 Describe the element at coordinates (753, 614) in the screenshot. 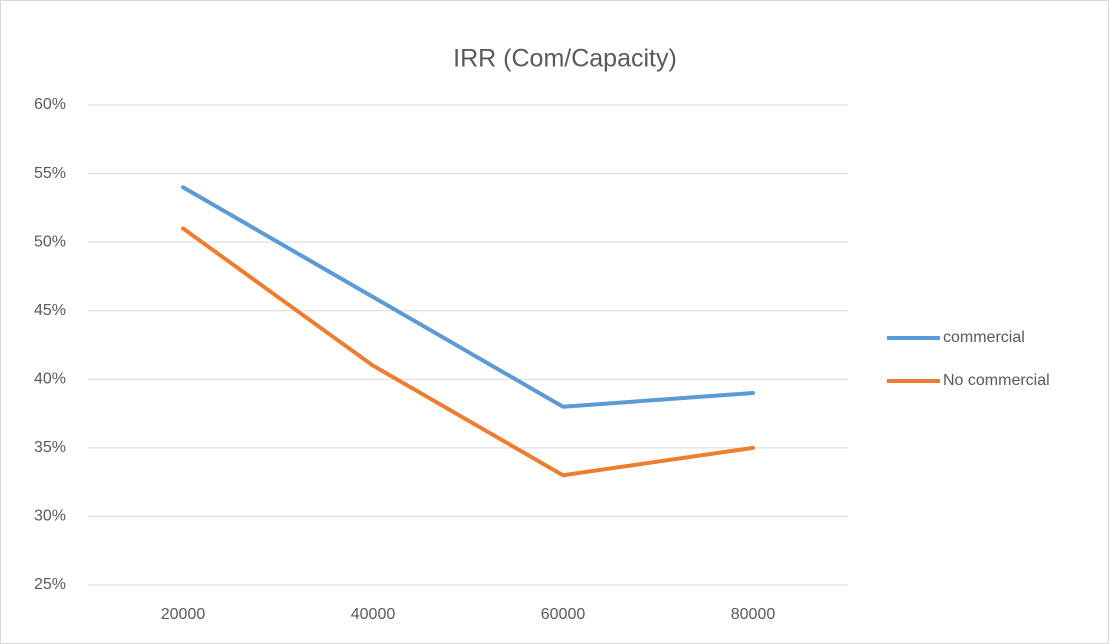

I see `x-tick-label: 80000` at that location.